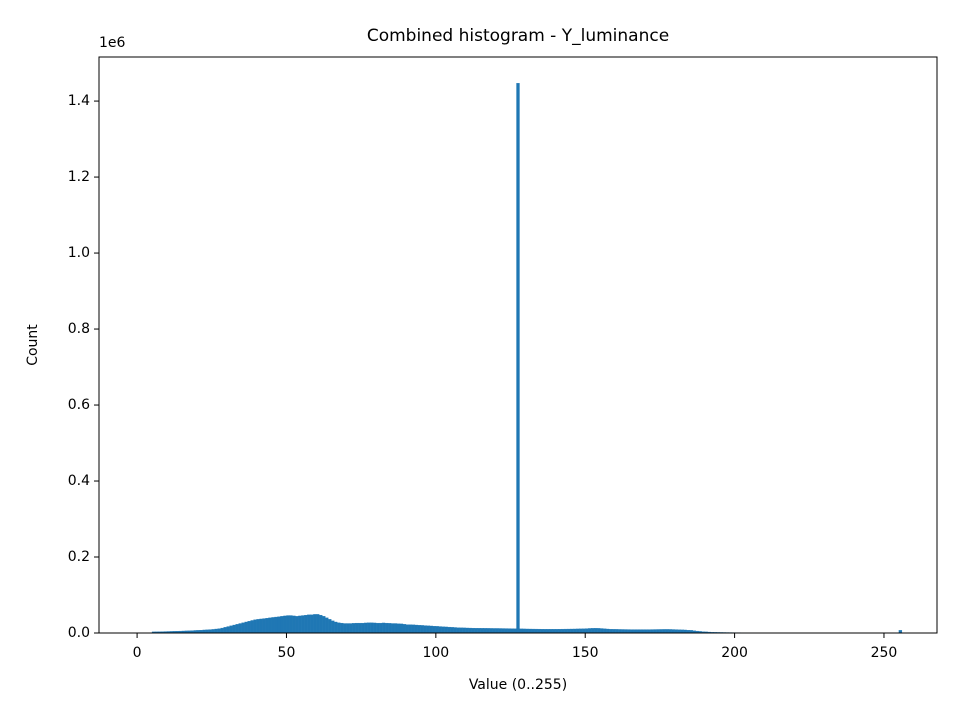 Image resolution: width=960 pixels, height=720 pixels. What do you see at coordinates (79, 101) in the screenshot?
I see `y-tick-label: 1.4` at bounding box center [79, 101].